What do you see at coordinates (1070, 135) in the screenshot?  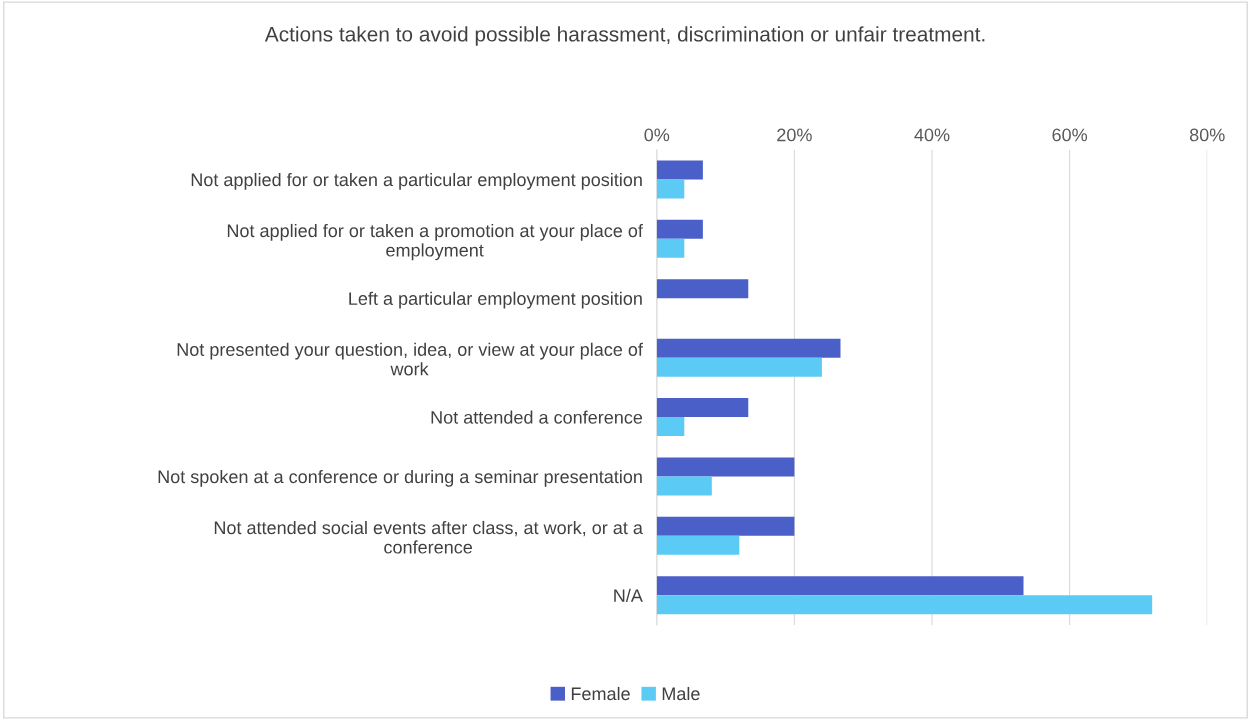 I see `x-tick-label: 60%` at bounding box center [1070, 135].